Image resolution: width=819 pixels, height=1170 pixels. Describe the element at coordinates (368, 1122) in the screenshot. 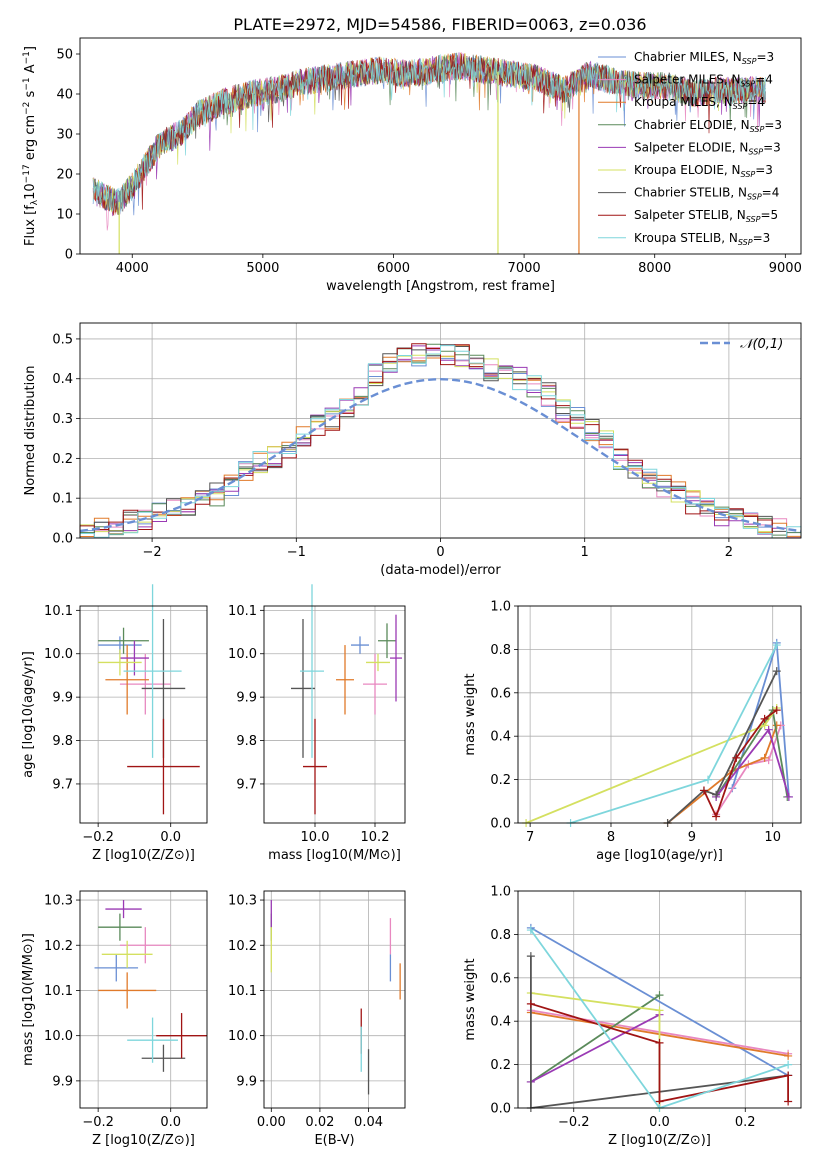

I see `x-tick-label: 0.04` at that location.